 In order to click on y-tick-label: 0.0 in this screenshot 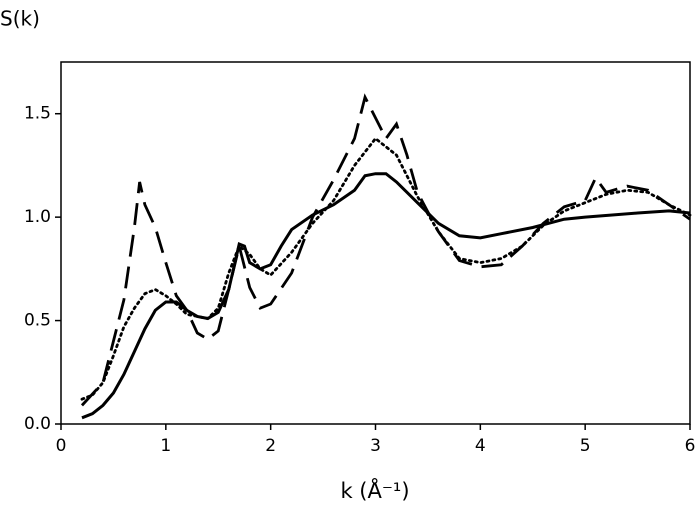, I will do `click(37, 424)`.